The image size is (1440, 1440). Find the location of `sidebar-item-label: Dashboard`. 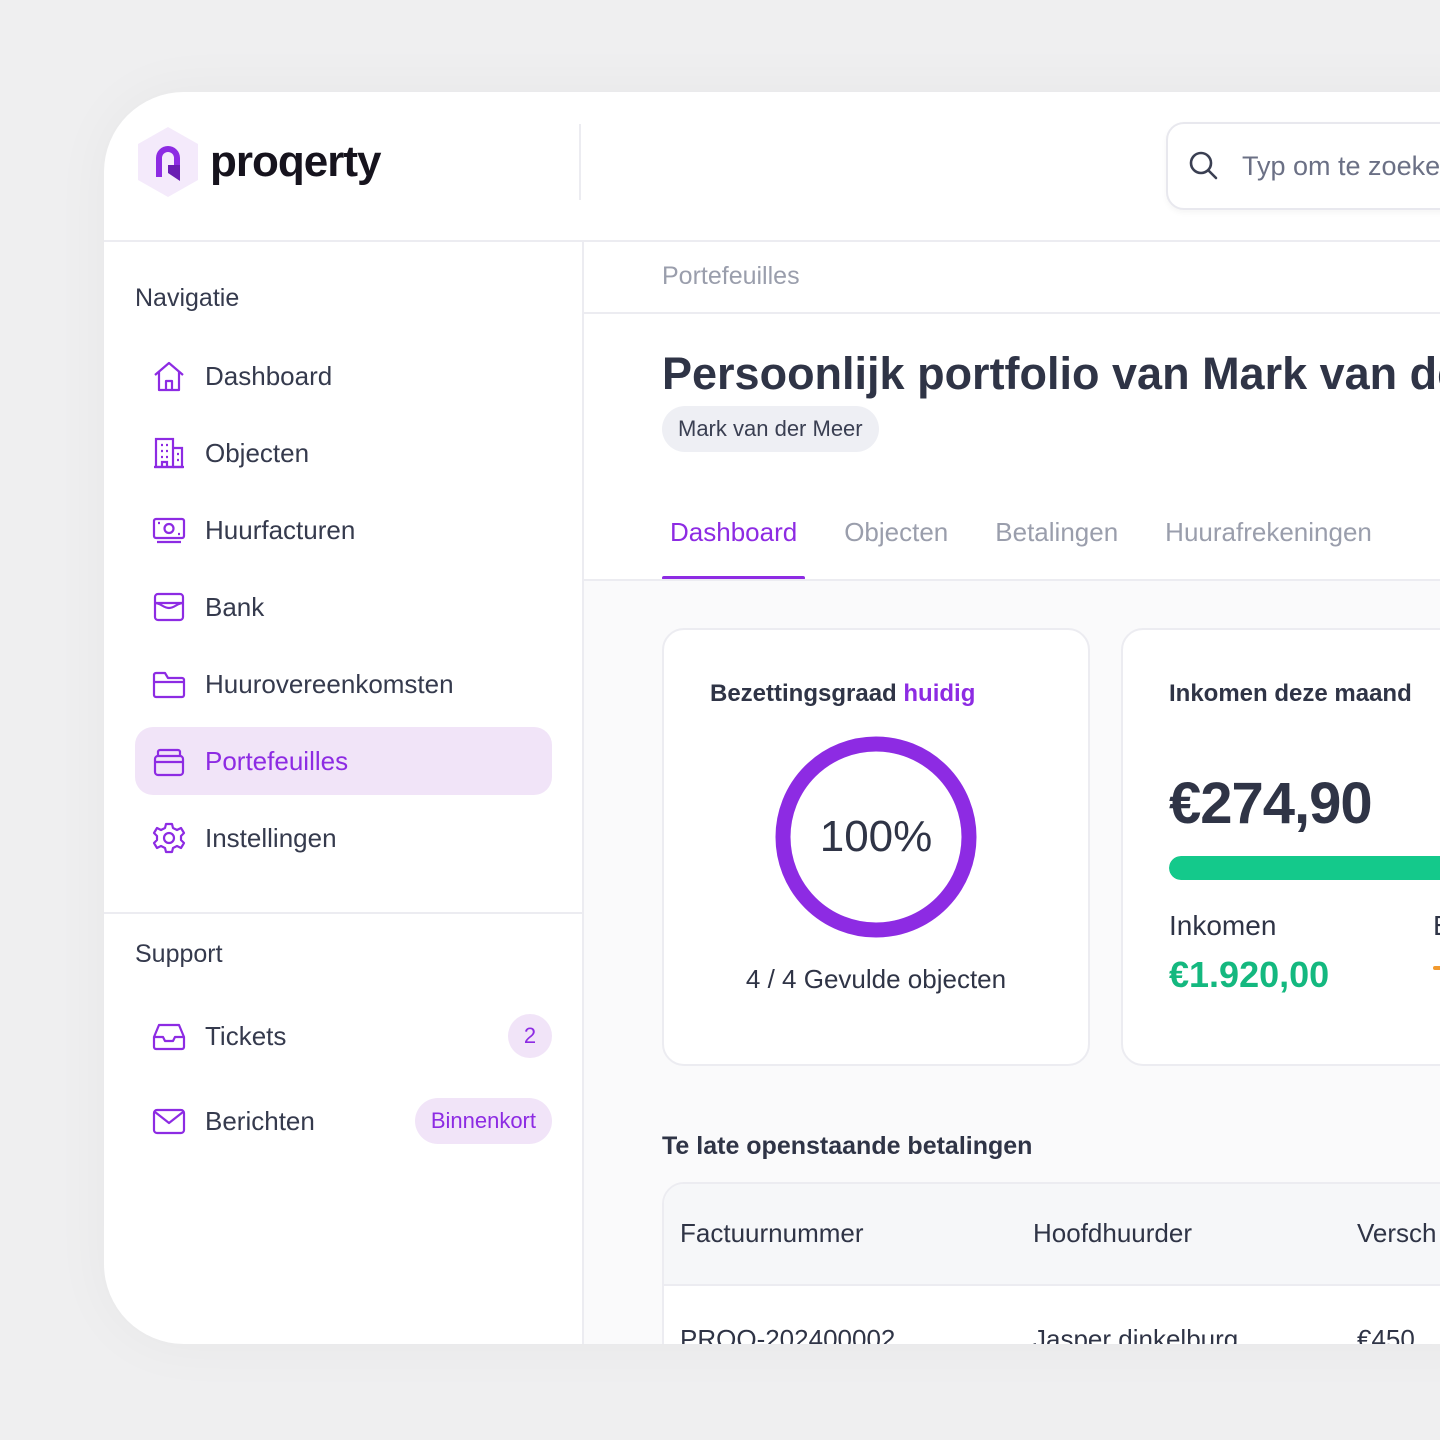

sidebar-item-label: Dashboard is located at coordinates (269, 375).